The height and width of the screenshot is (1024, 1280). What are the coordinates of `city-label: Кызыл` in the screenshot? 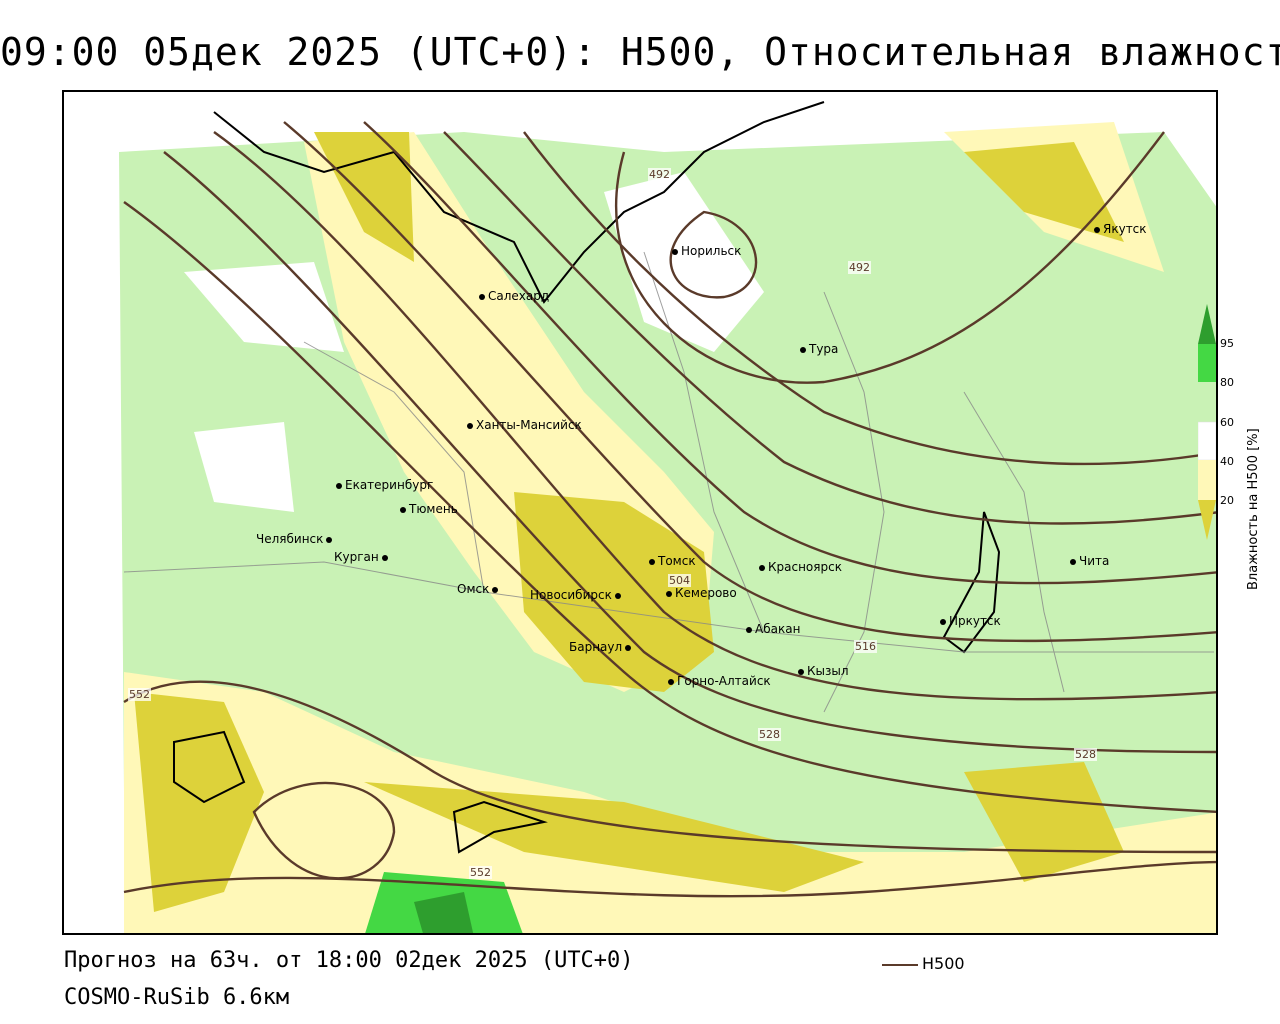 It's located at (828, 671).